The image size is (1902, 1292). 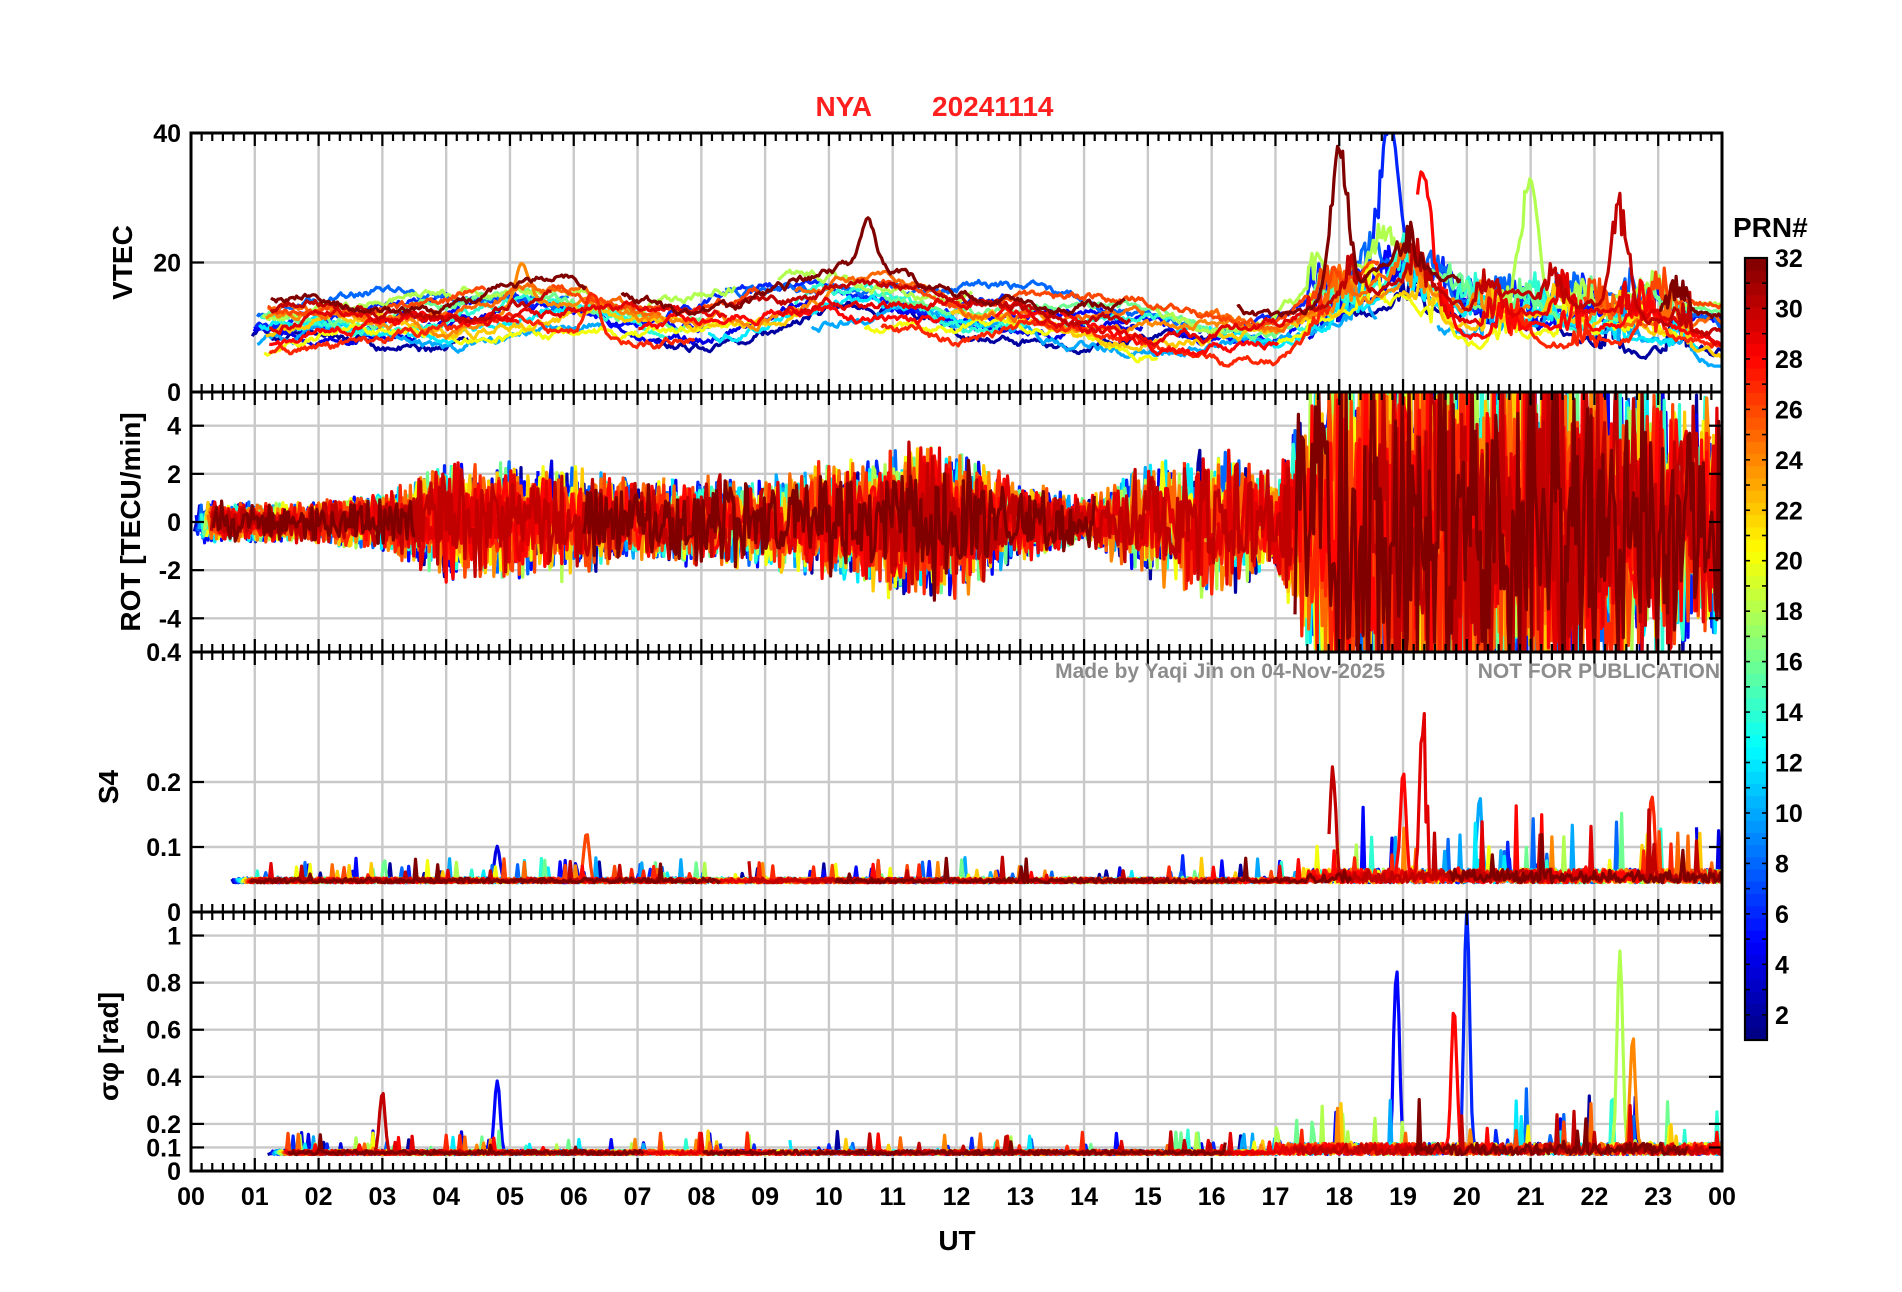 I want to click on colorbar-tick-label: 4, so click(x=1782, y=965).